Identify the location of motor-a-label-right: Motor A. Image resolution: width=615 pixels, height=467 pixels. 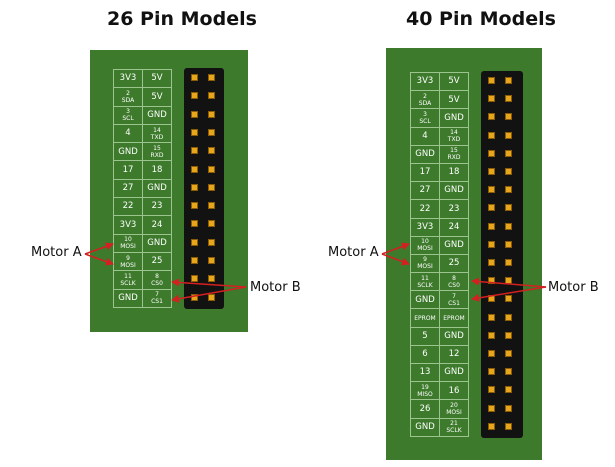
(353, 252).